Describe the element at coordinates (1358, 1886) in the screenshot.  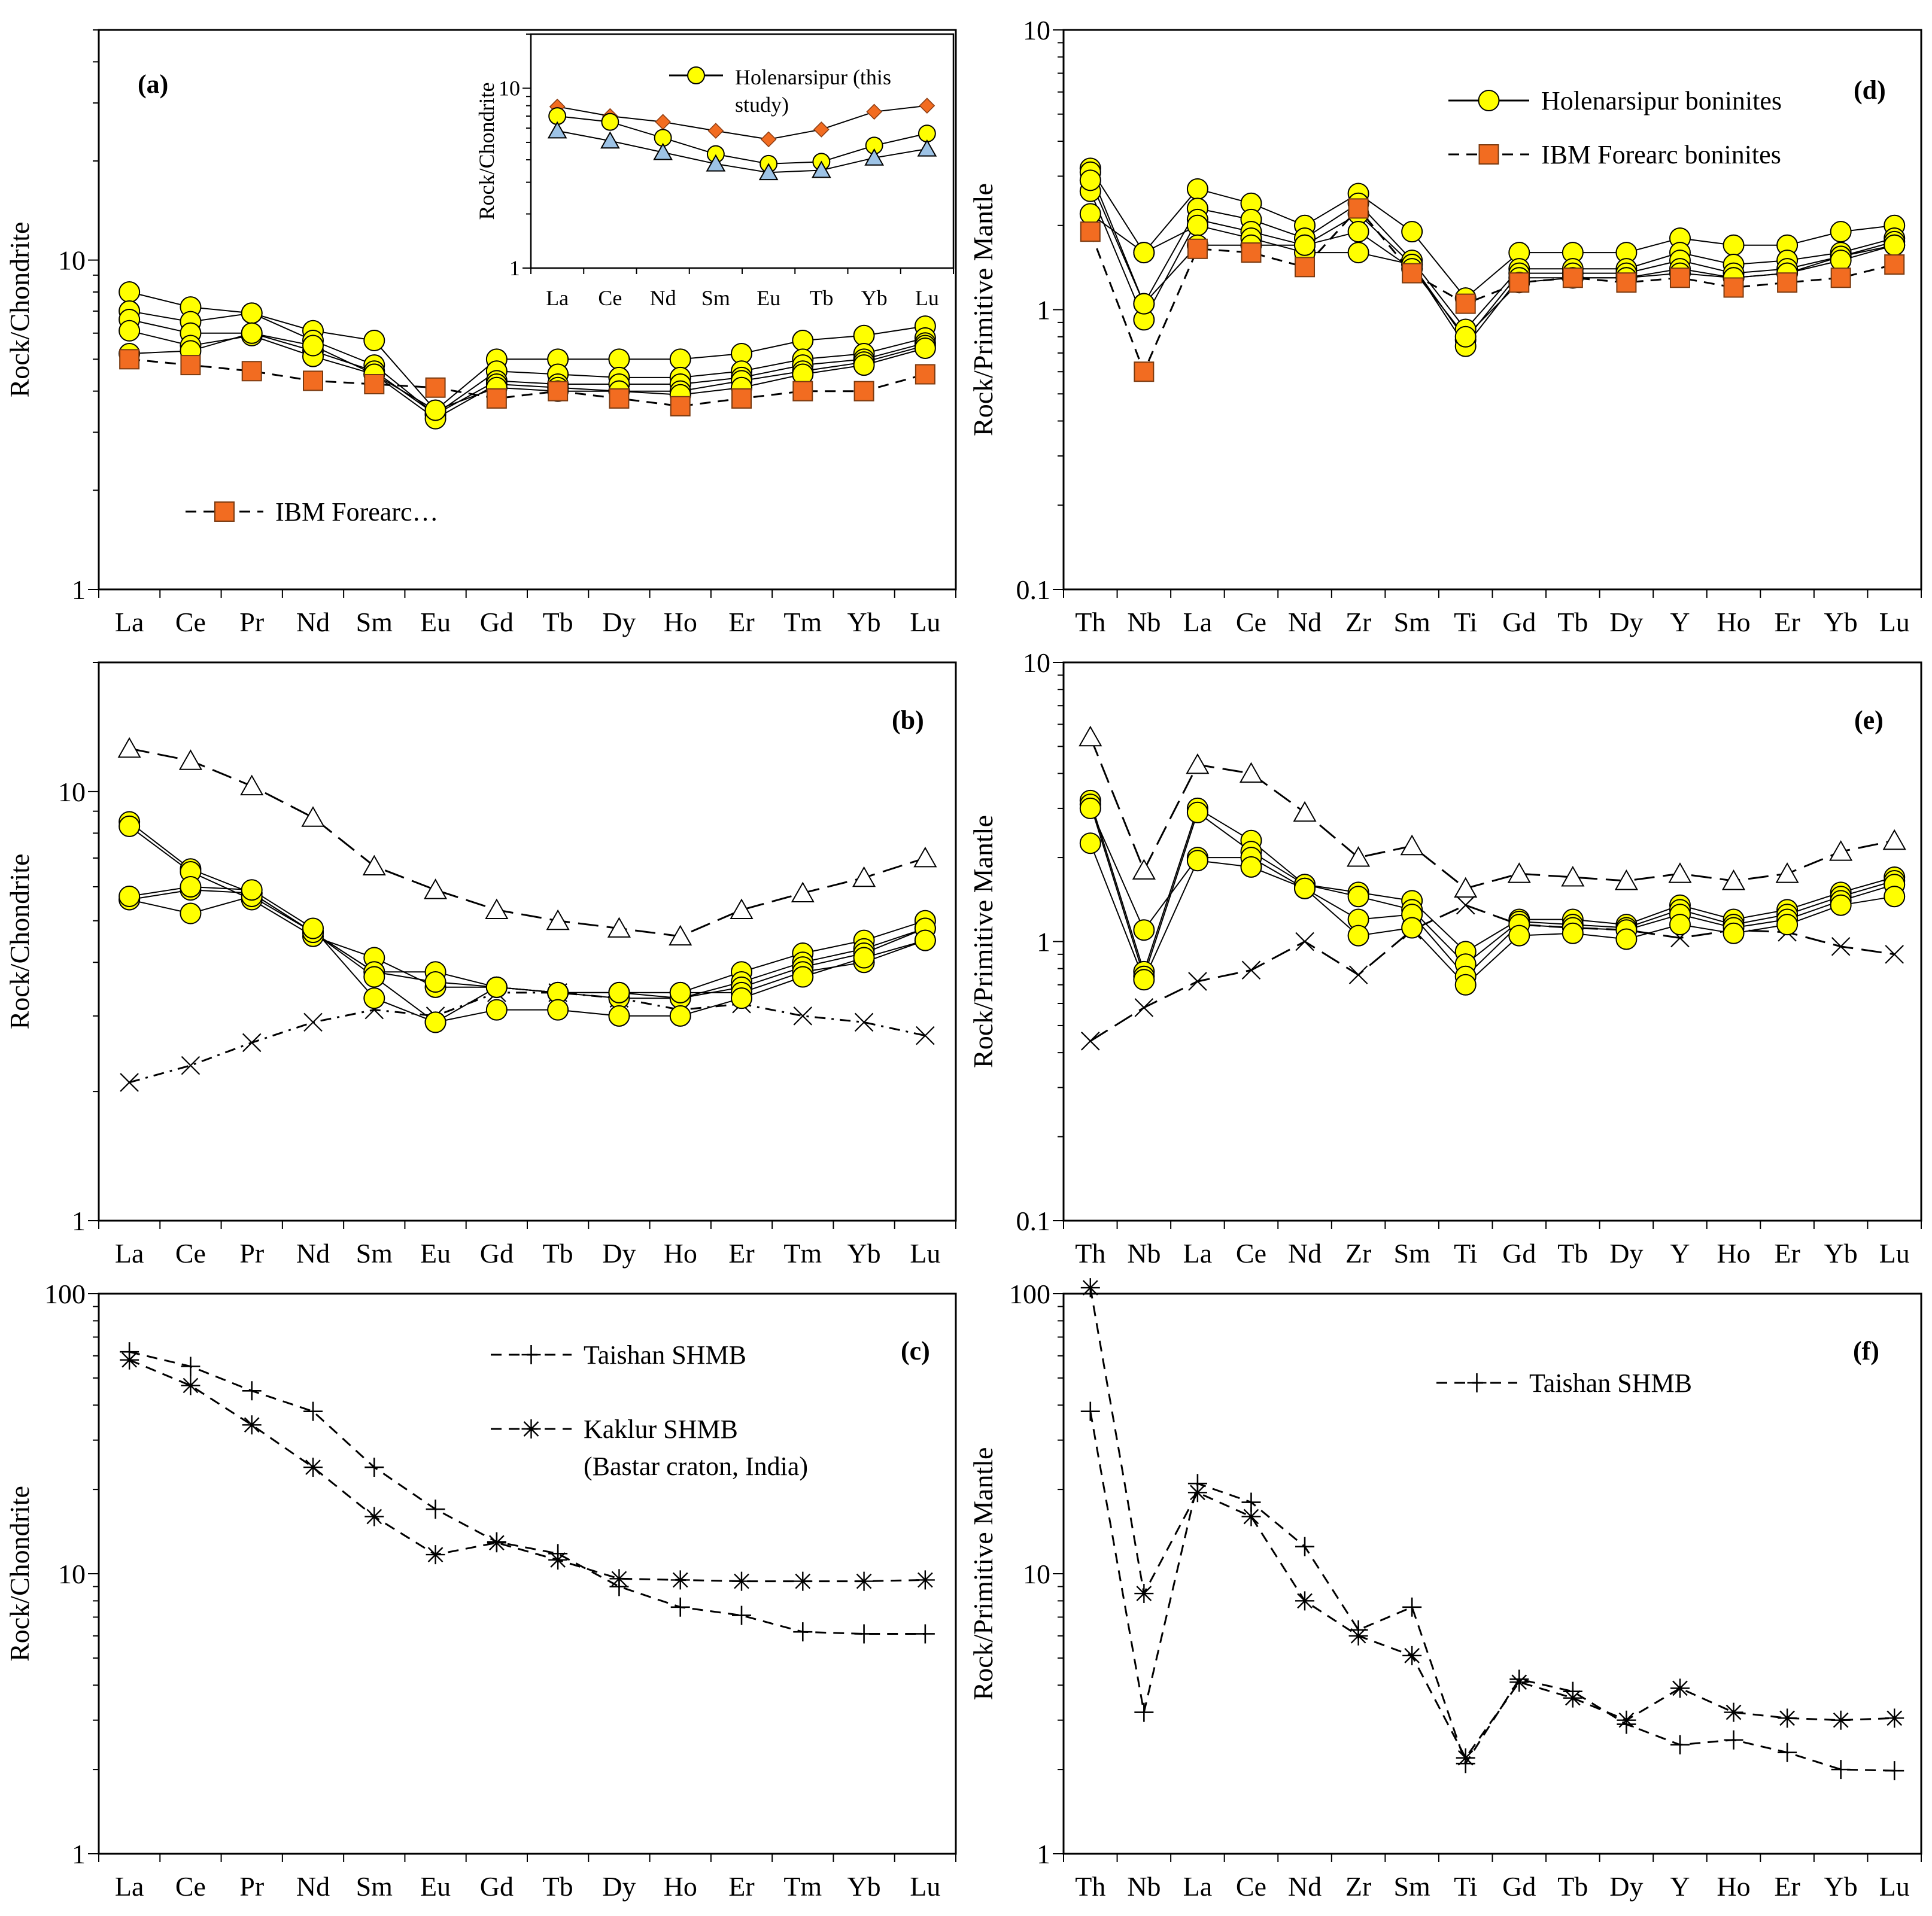
I see `x-category-label: Zr` at that location.